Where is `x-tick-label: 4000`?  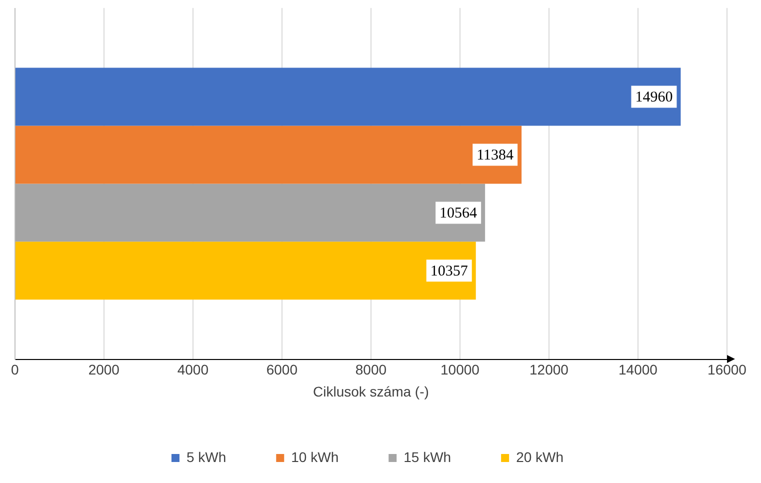
x-tick-label: 4000 is located at coordinates (193, 370).